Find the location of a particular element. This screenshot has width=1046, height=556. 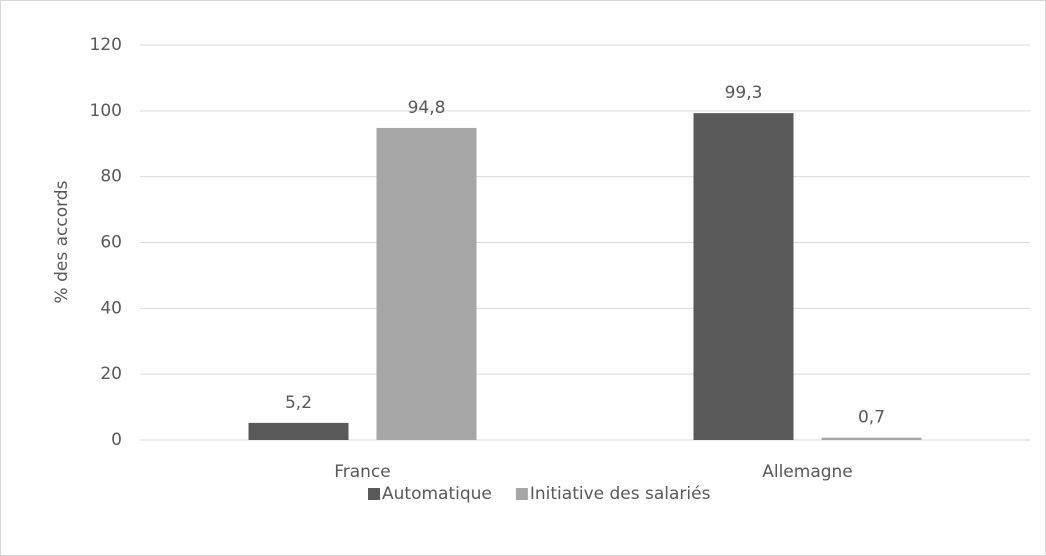

y-tick-label: 120 is located at coordinates (106, 45).